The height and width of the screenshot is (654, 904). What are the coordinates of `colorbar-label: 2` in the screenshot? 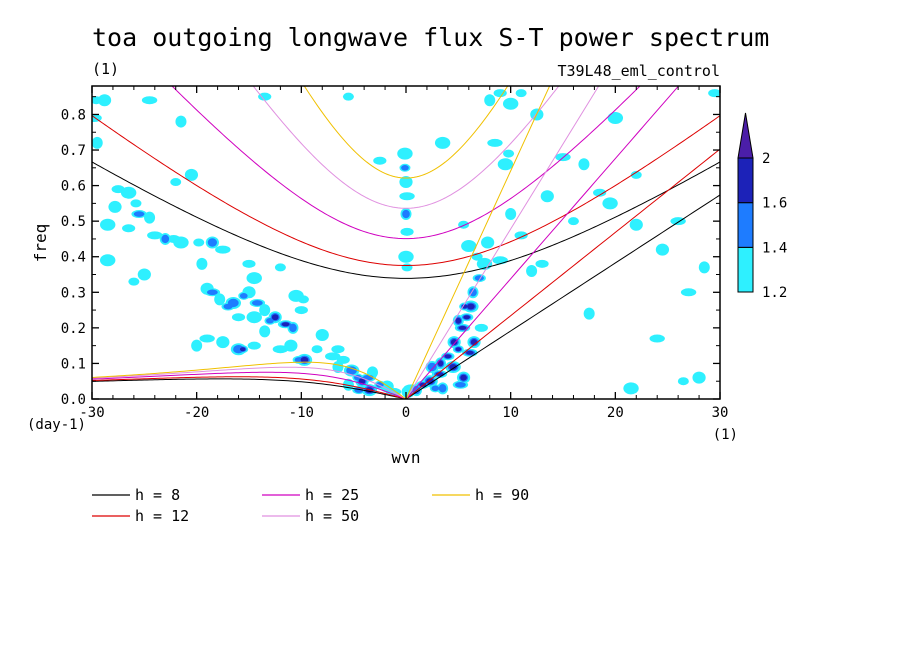 It's located at (766, 159).